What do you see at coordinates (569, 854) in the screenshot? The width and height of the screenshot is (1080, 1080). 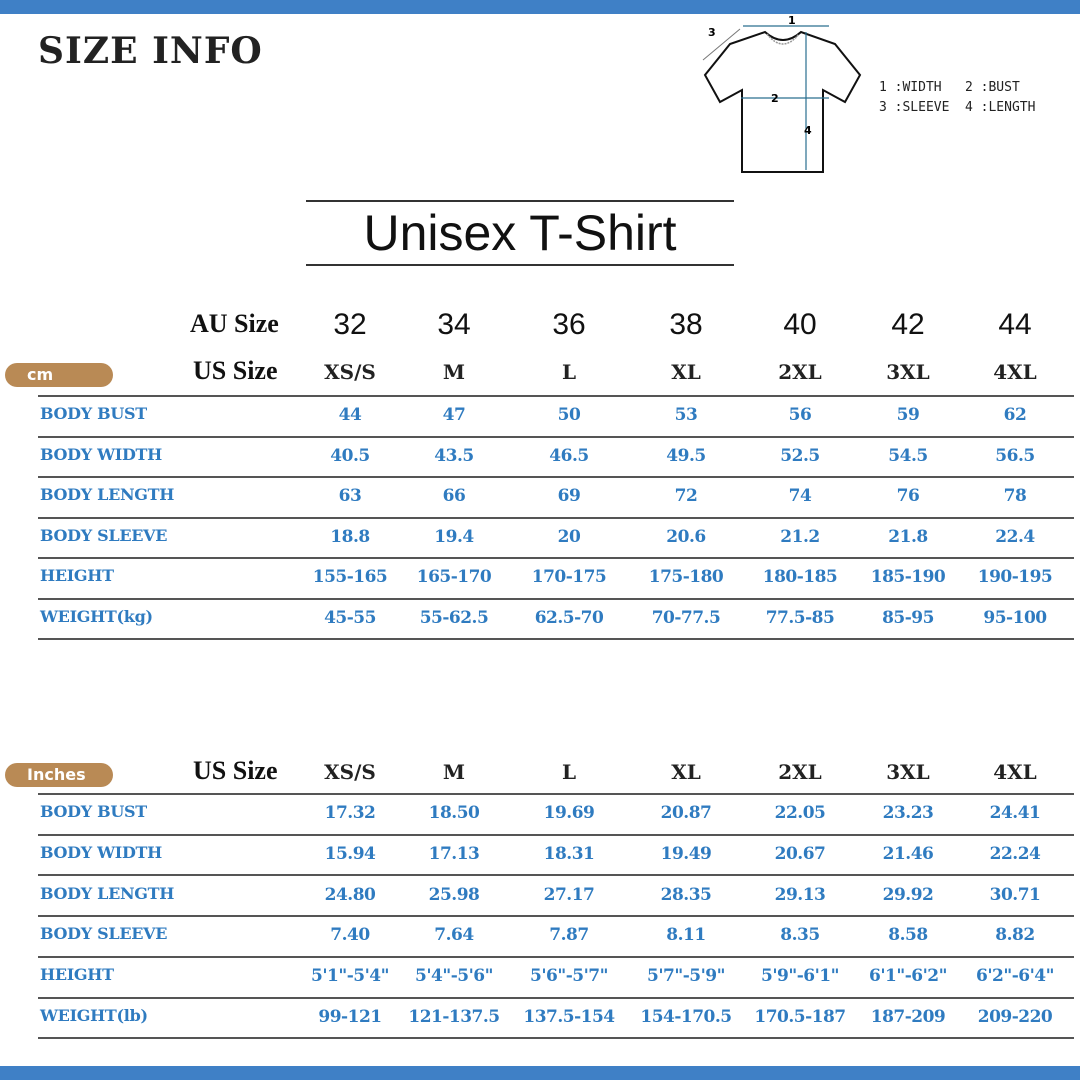 I see `cell-value: 18.31` at bounding box center [569, 854].